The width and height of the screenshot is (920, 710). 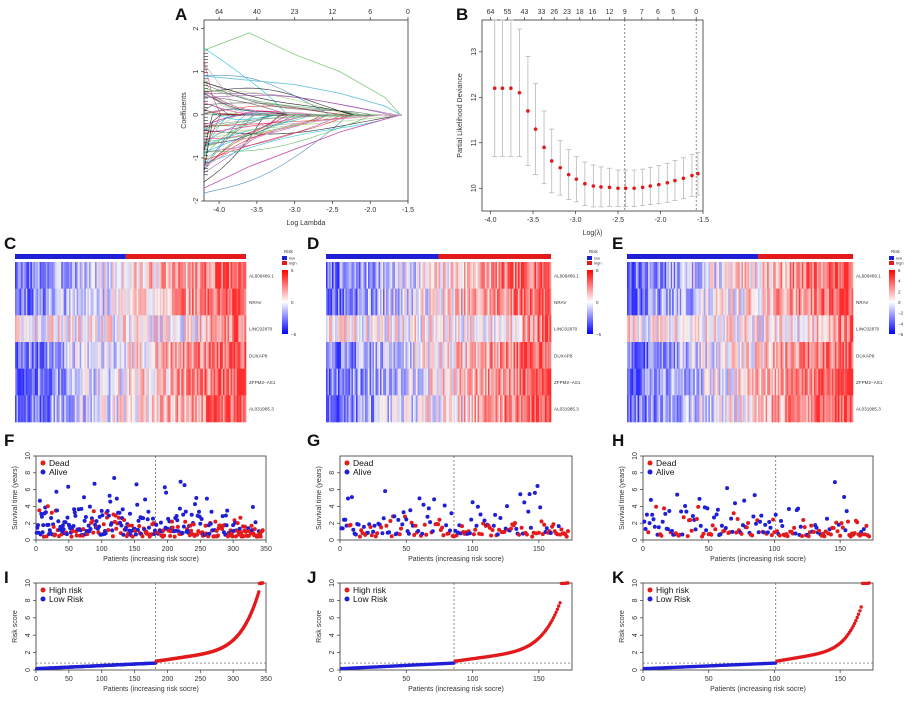 What do you see at coordinates (599, 334) in the screenshot?
I see `color-scale-tick-D-2: −5` at bounding box center [599, 334].